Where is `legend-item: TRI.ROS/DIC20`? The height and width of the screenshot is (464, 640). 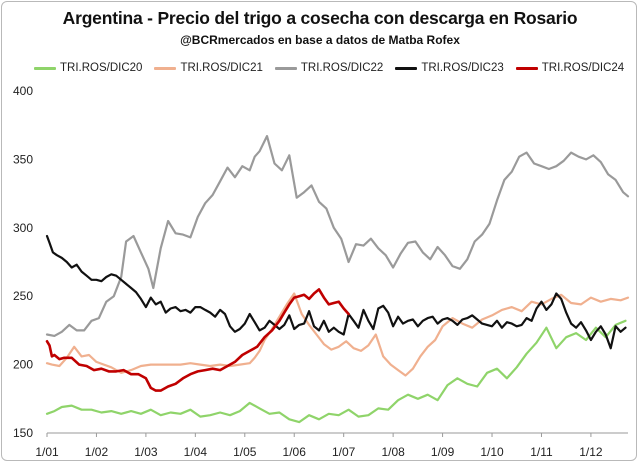
legend-item: TRI.ROS/DIC20 is located at coordinates (88, 68).